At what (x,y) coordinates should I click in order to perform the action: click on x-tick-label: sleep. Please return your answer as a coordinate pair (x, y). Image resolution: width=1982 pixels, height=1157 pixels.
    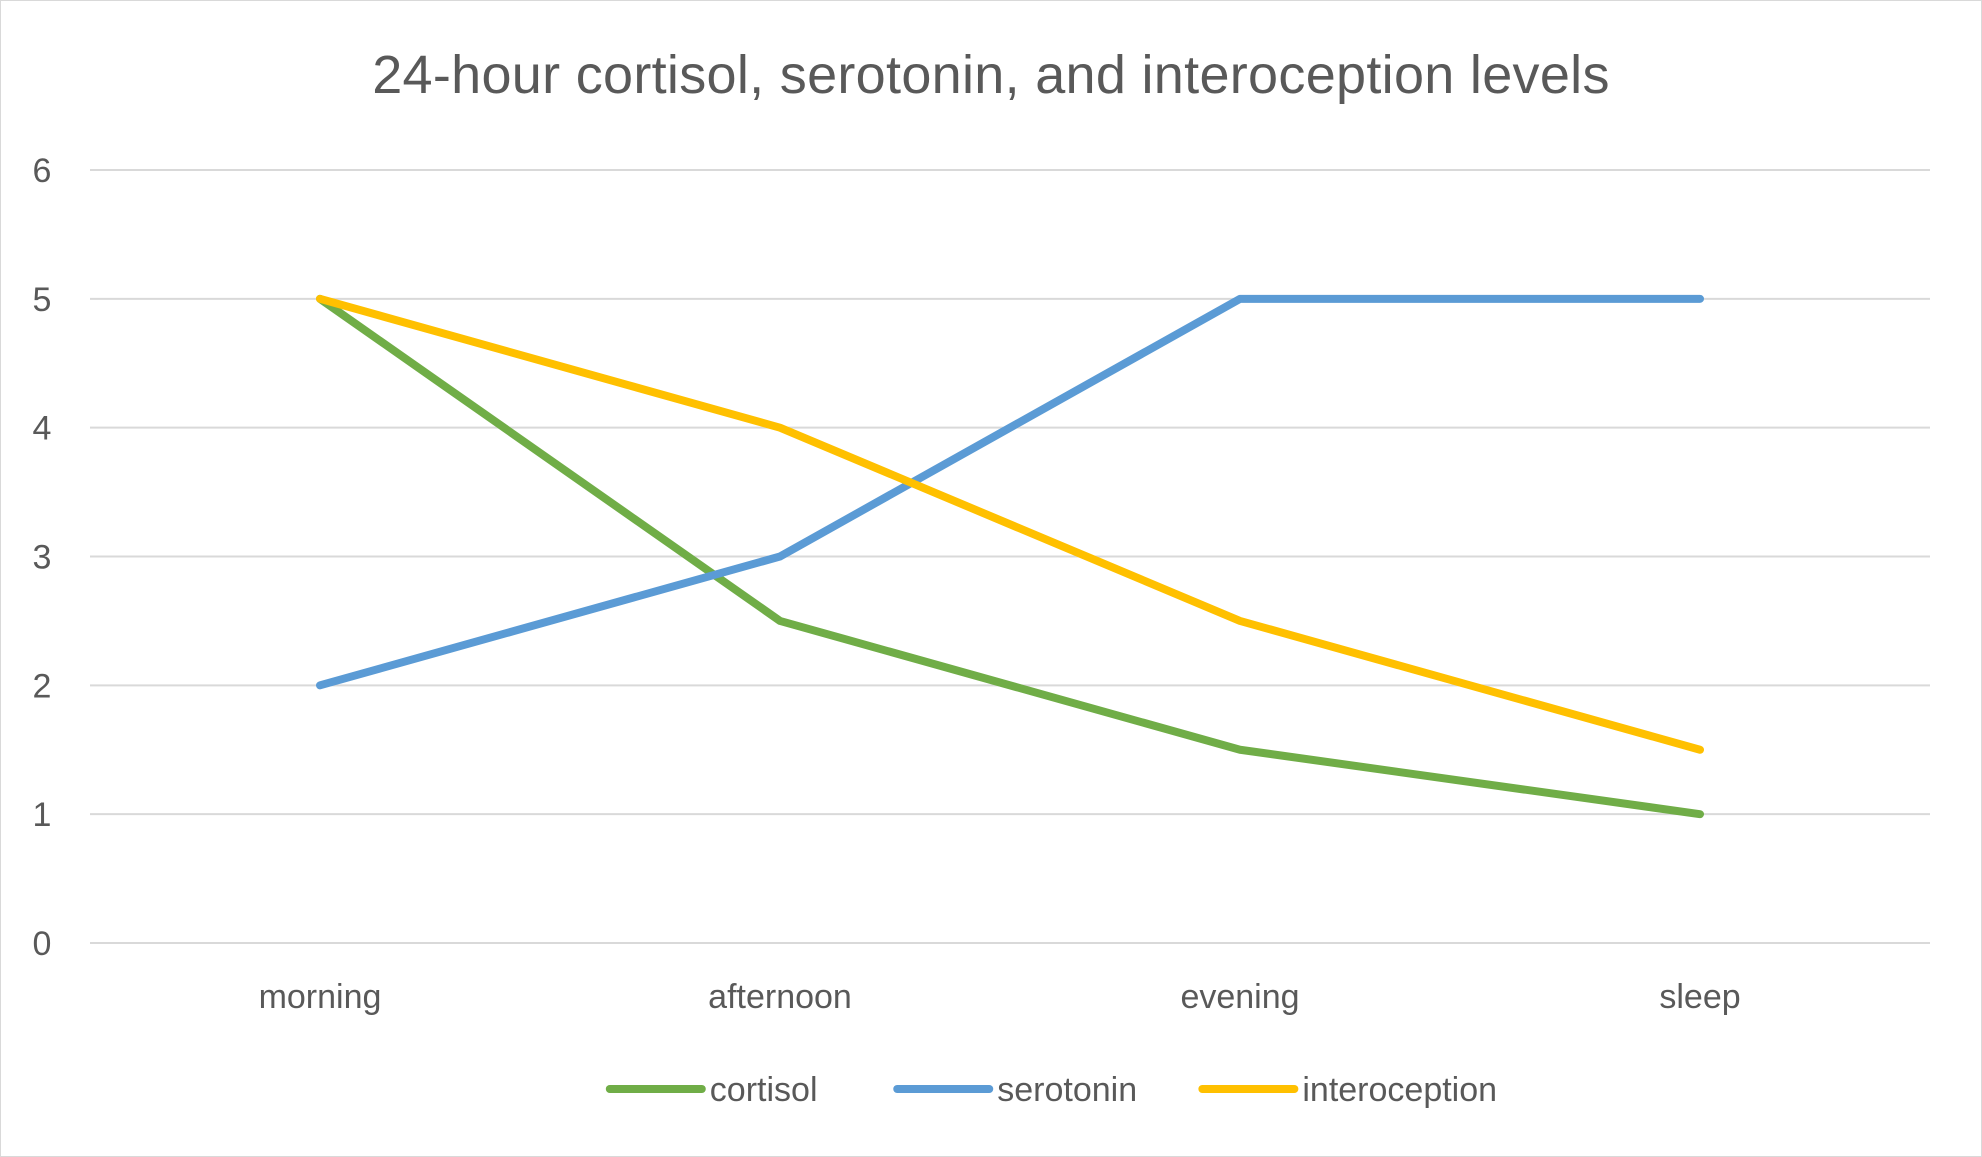
    Looking at the image, I should click on (1699, 997).